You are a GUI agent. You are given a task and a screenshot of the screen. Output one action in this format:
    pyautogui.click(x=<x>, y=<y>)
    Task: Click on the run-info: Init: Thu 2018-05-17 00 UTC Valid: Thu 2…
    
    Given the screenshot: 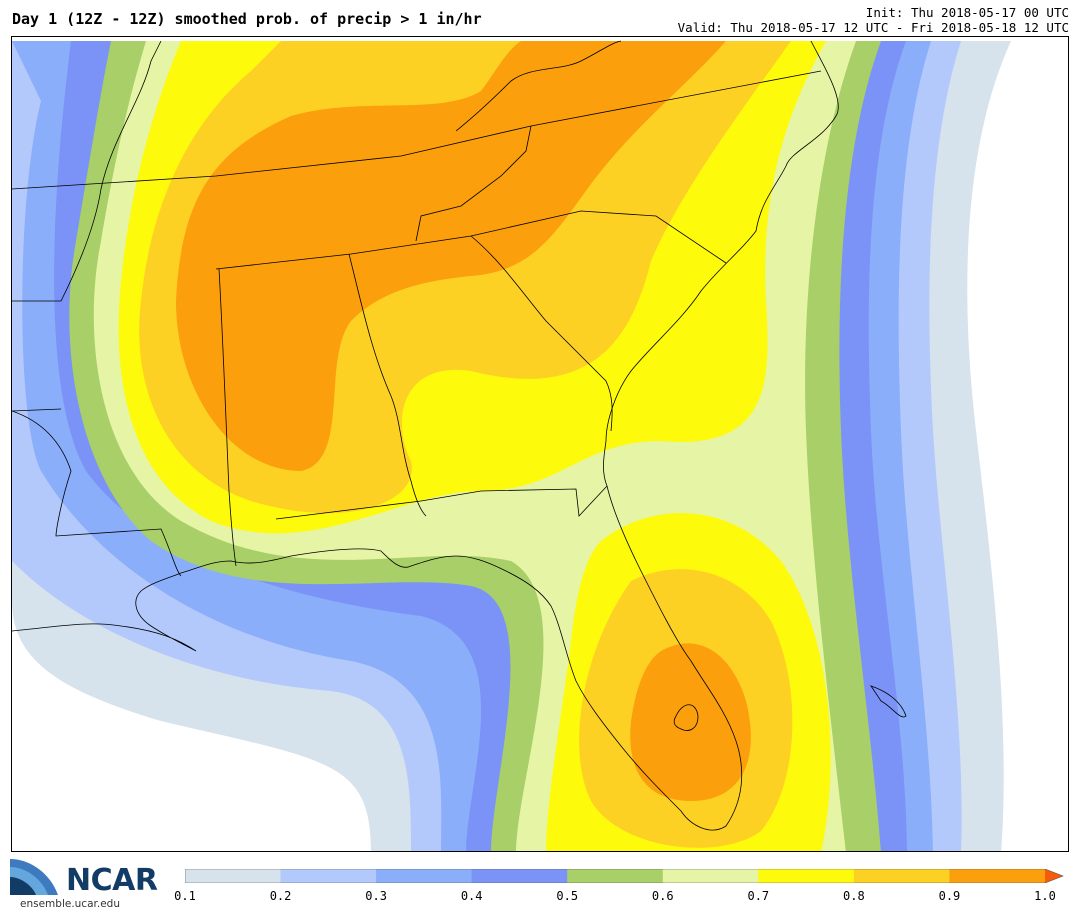 What is the action you would take?
    pyautogui.click(x=873, y=20)
    